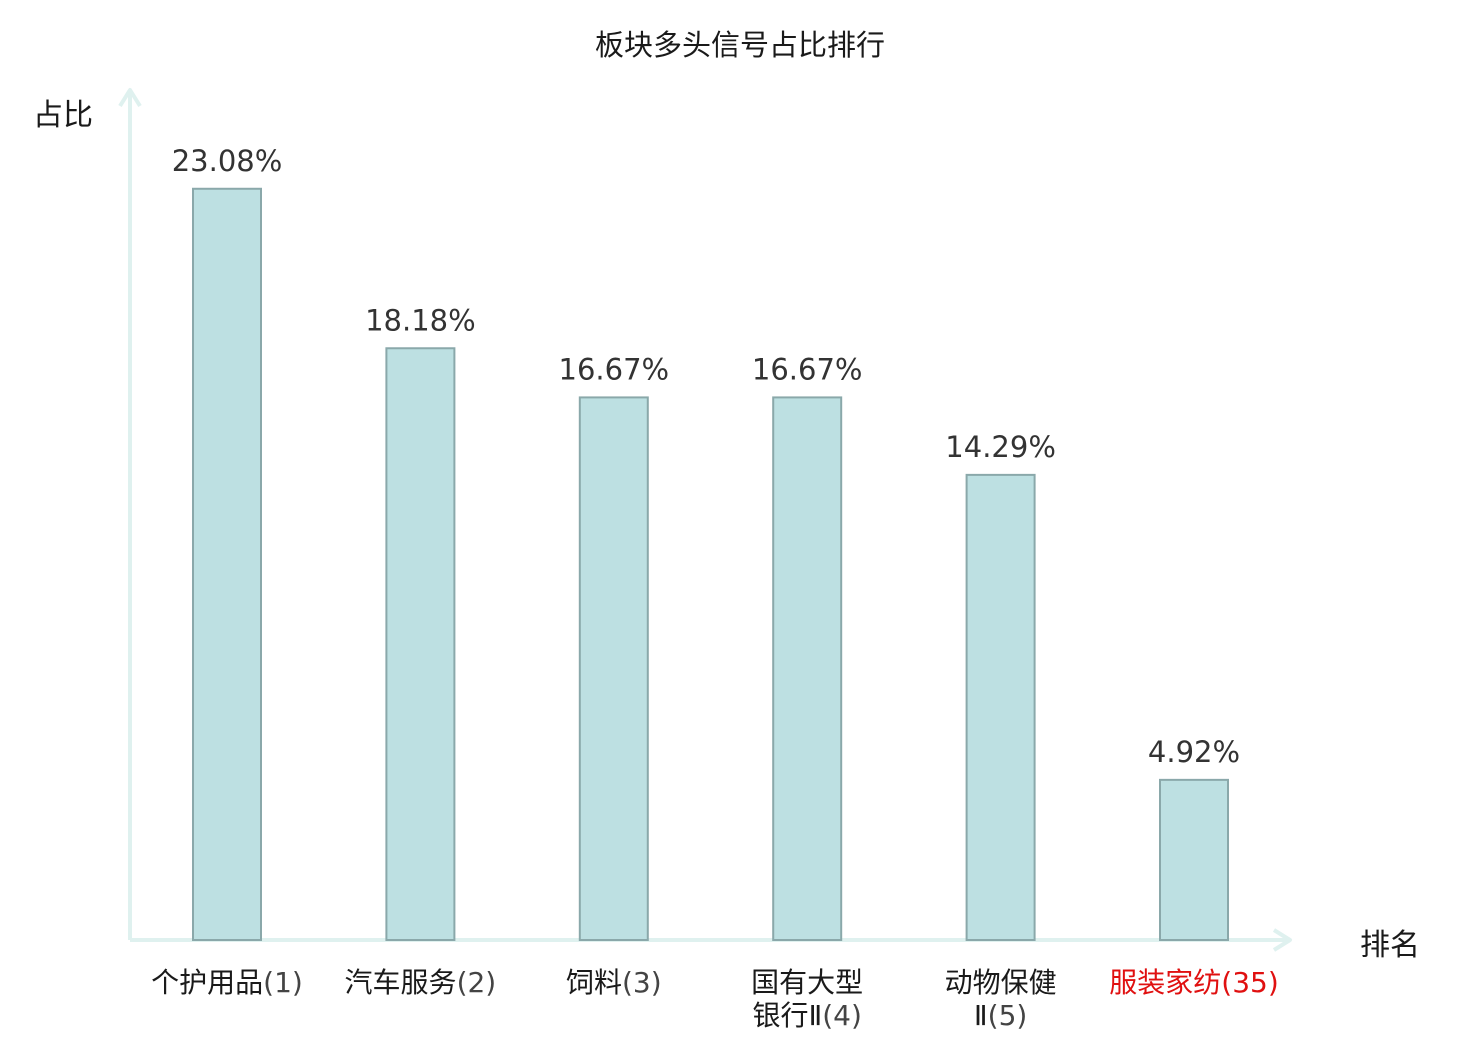 This screenshot has width=1480, height=1040. I want to click on x-tick-label: 个护用品(1), so click(227, 982).